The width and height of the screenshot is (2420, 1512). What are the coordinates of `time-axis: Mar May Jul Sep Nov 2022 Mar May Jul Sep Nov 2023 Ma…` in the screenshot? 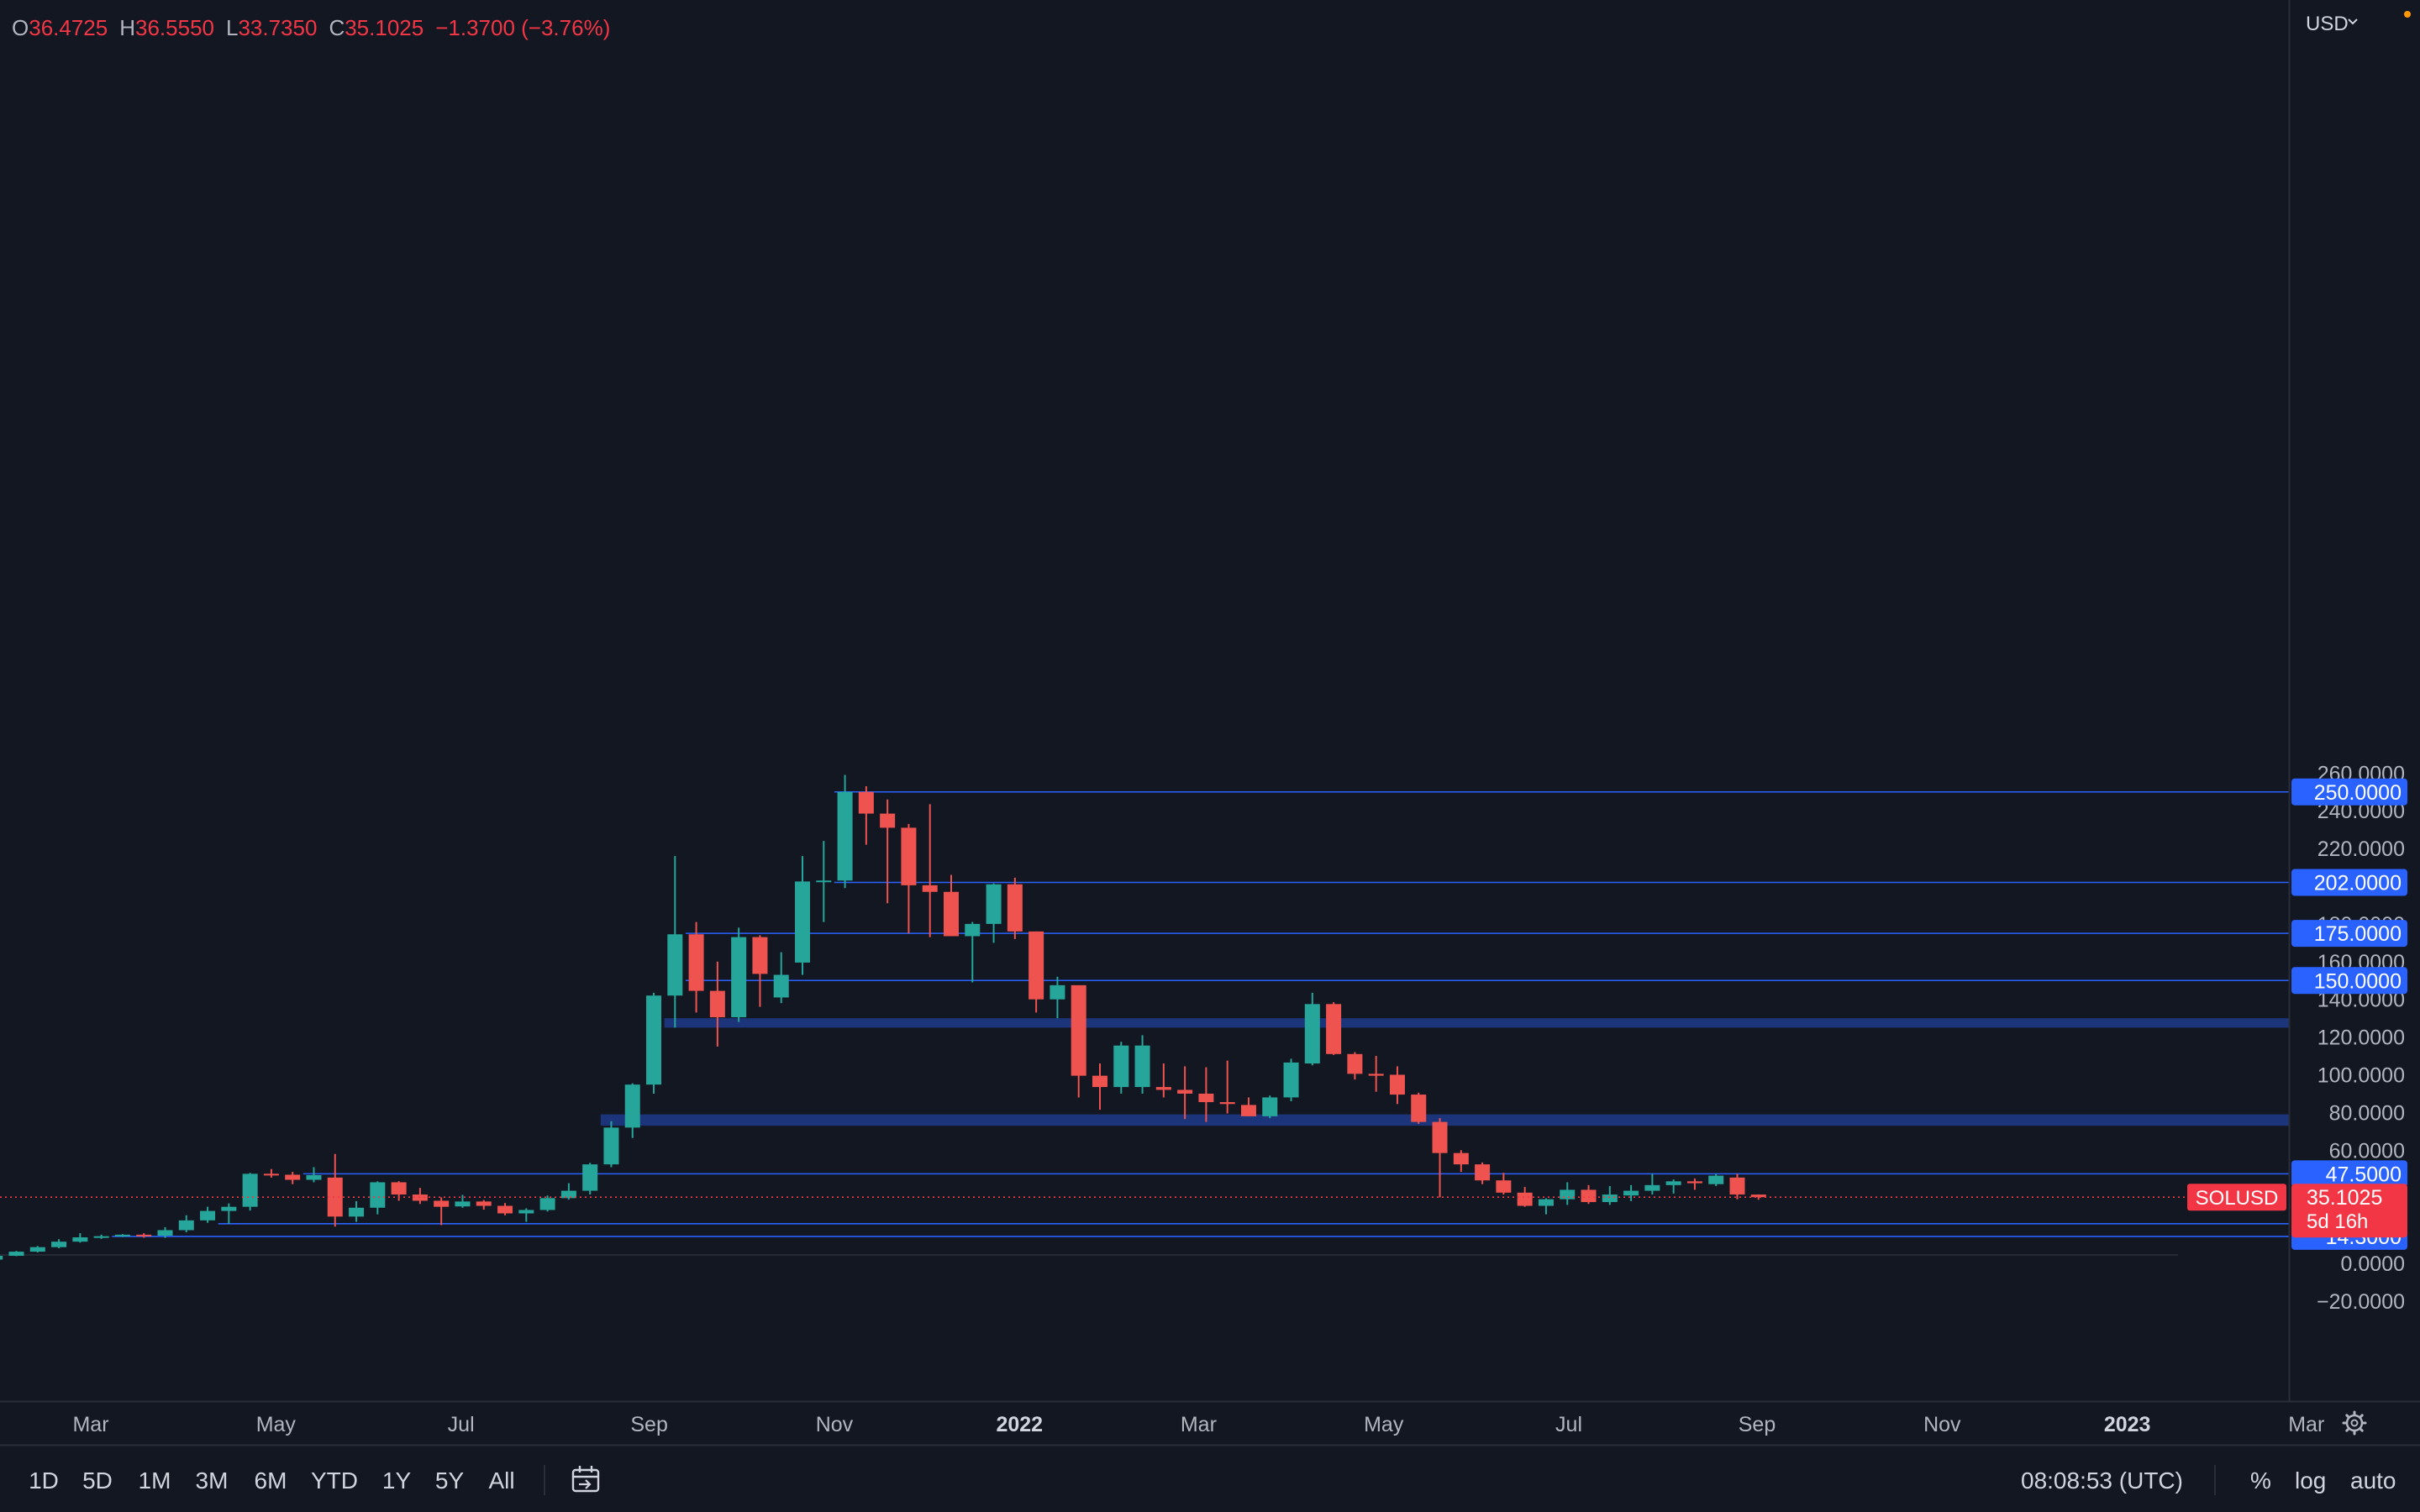 It's located at (1198, 1424).